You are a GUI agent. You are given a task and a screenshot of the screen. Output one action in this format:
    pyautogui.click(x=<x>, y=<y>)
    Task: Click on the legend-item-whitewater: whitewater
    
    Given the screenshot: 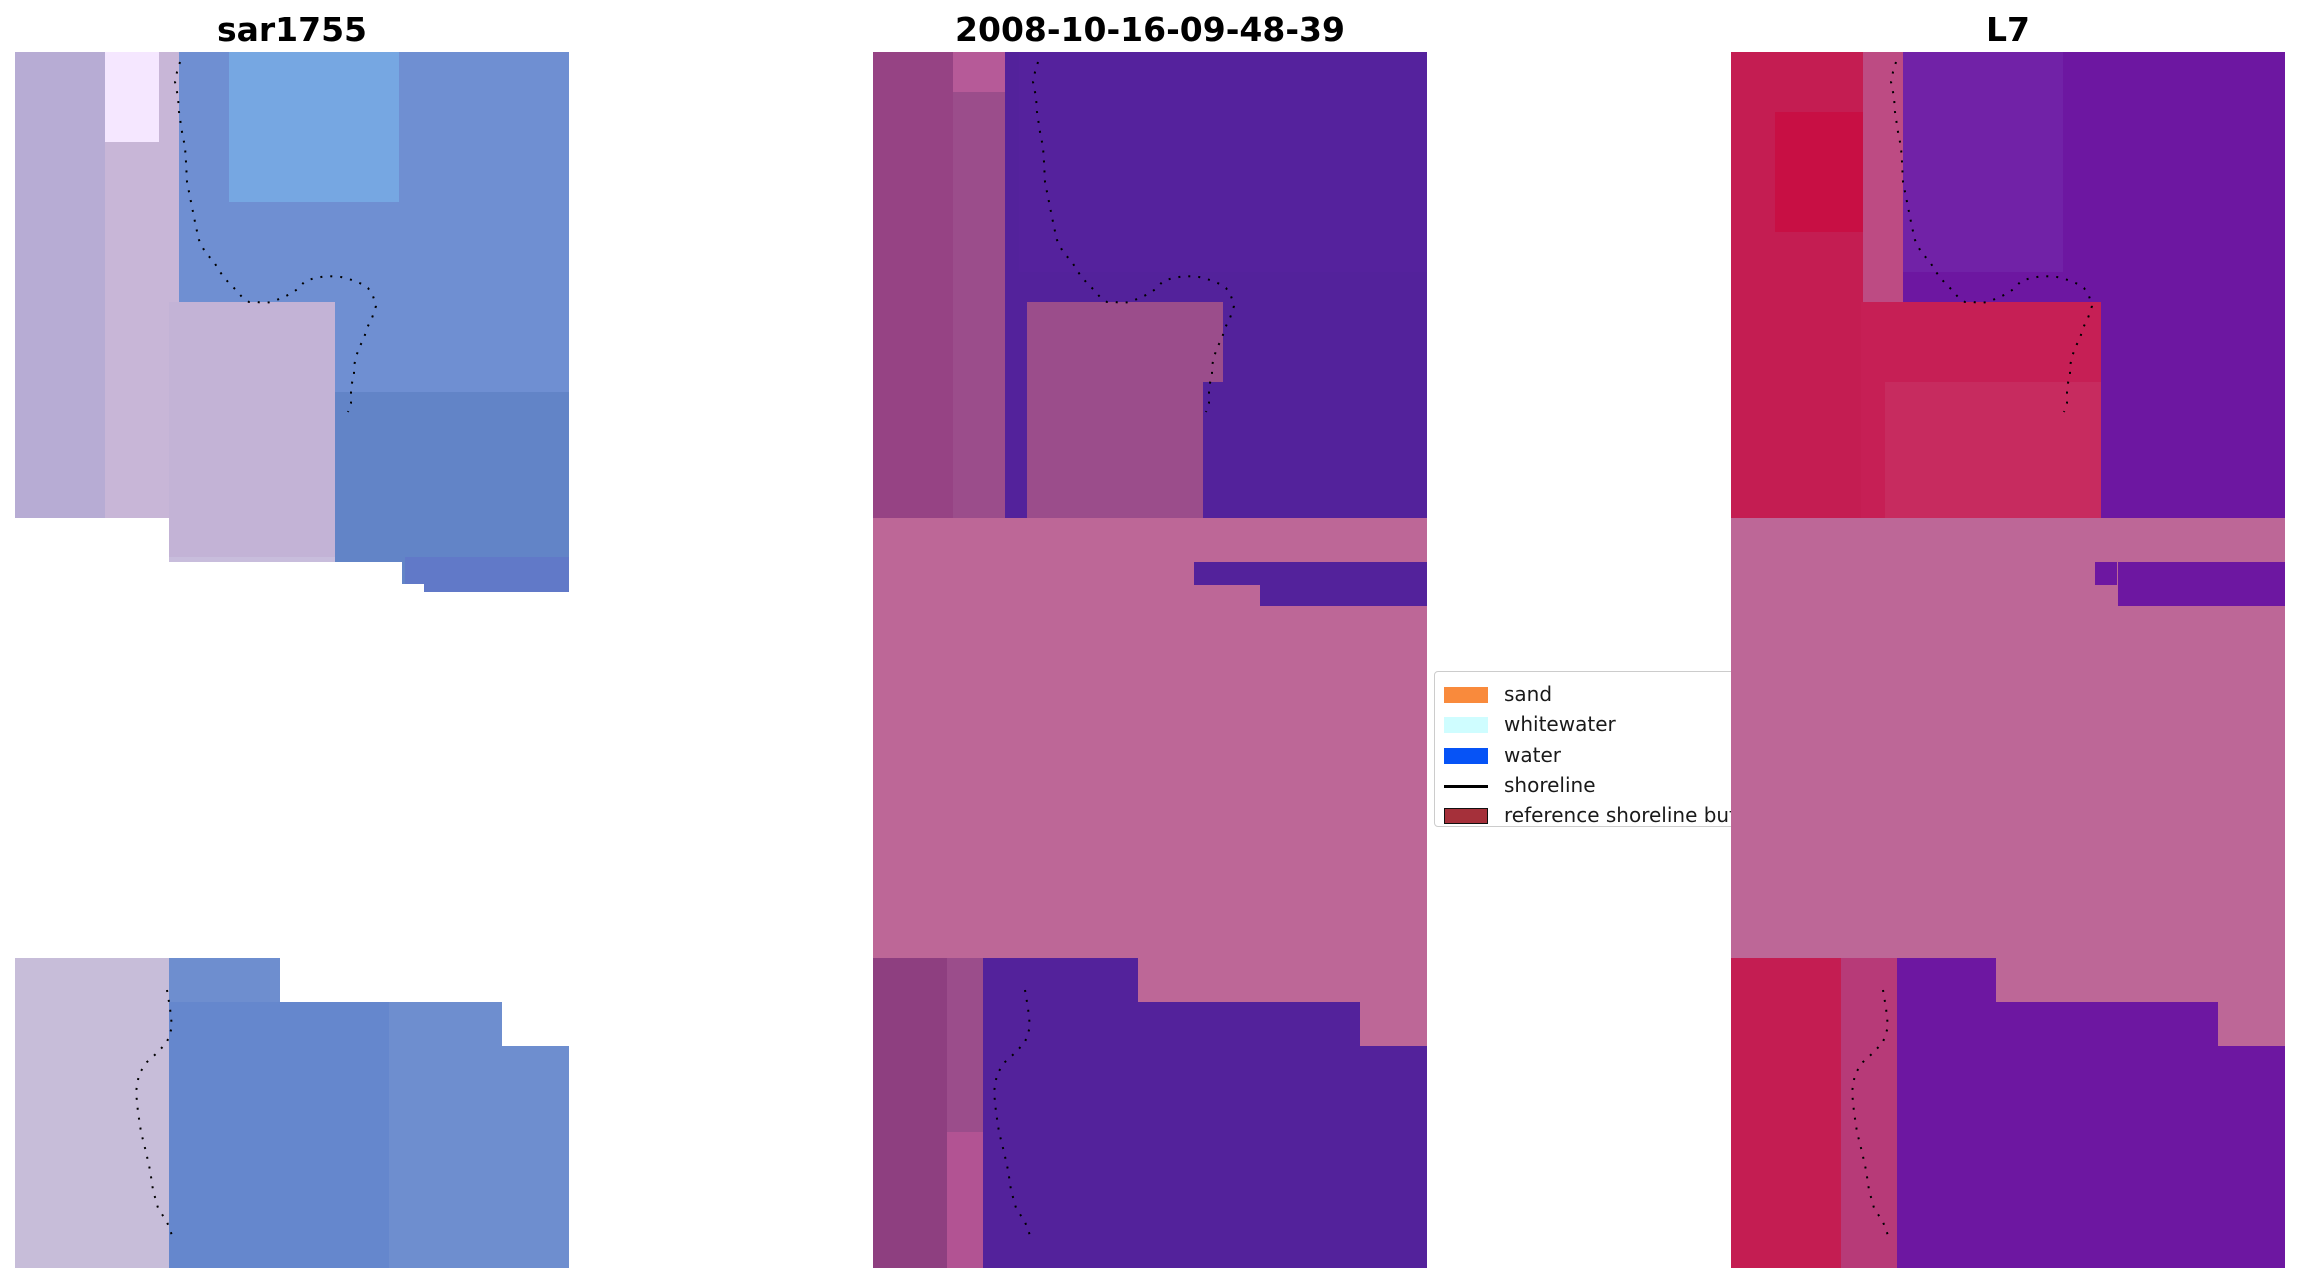 What is the action you would take?
    pyautogui.click(x=1608, y=725)
    